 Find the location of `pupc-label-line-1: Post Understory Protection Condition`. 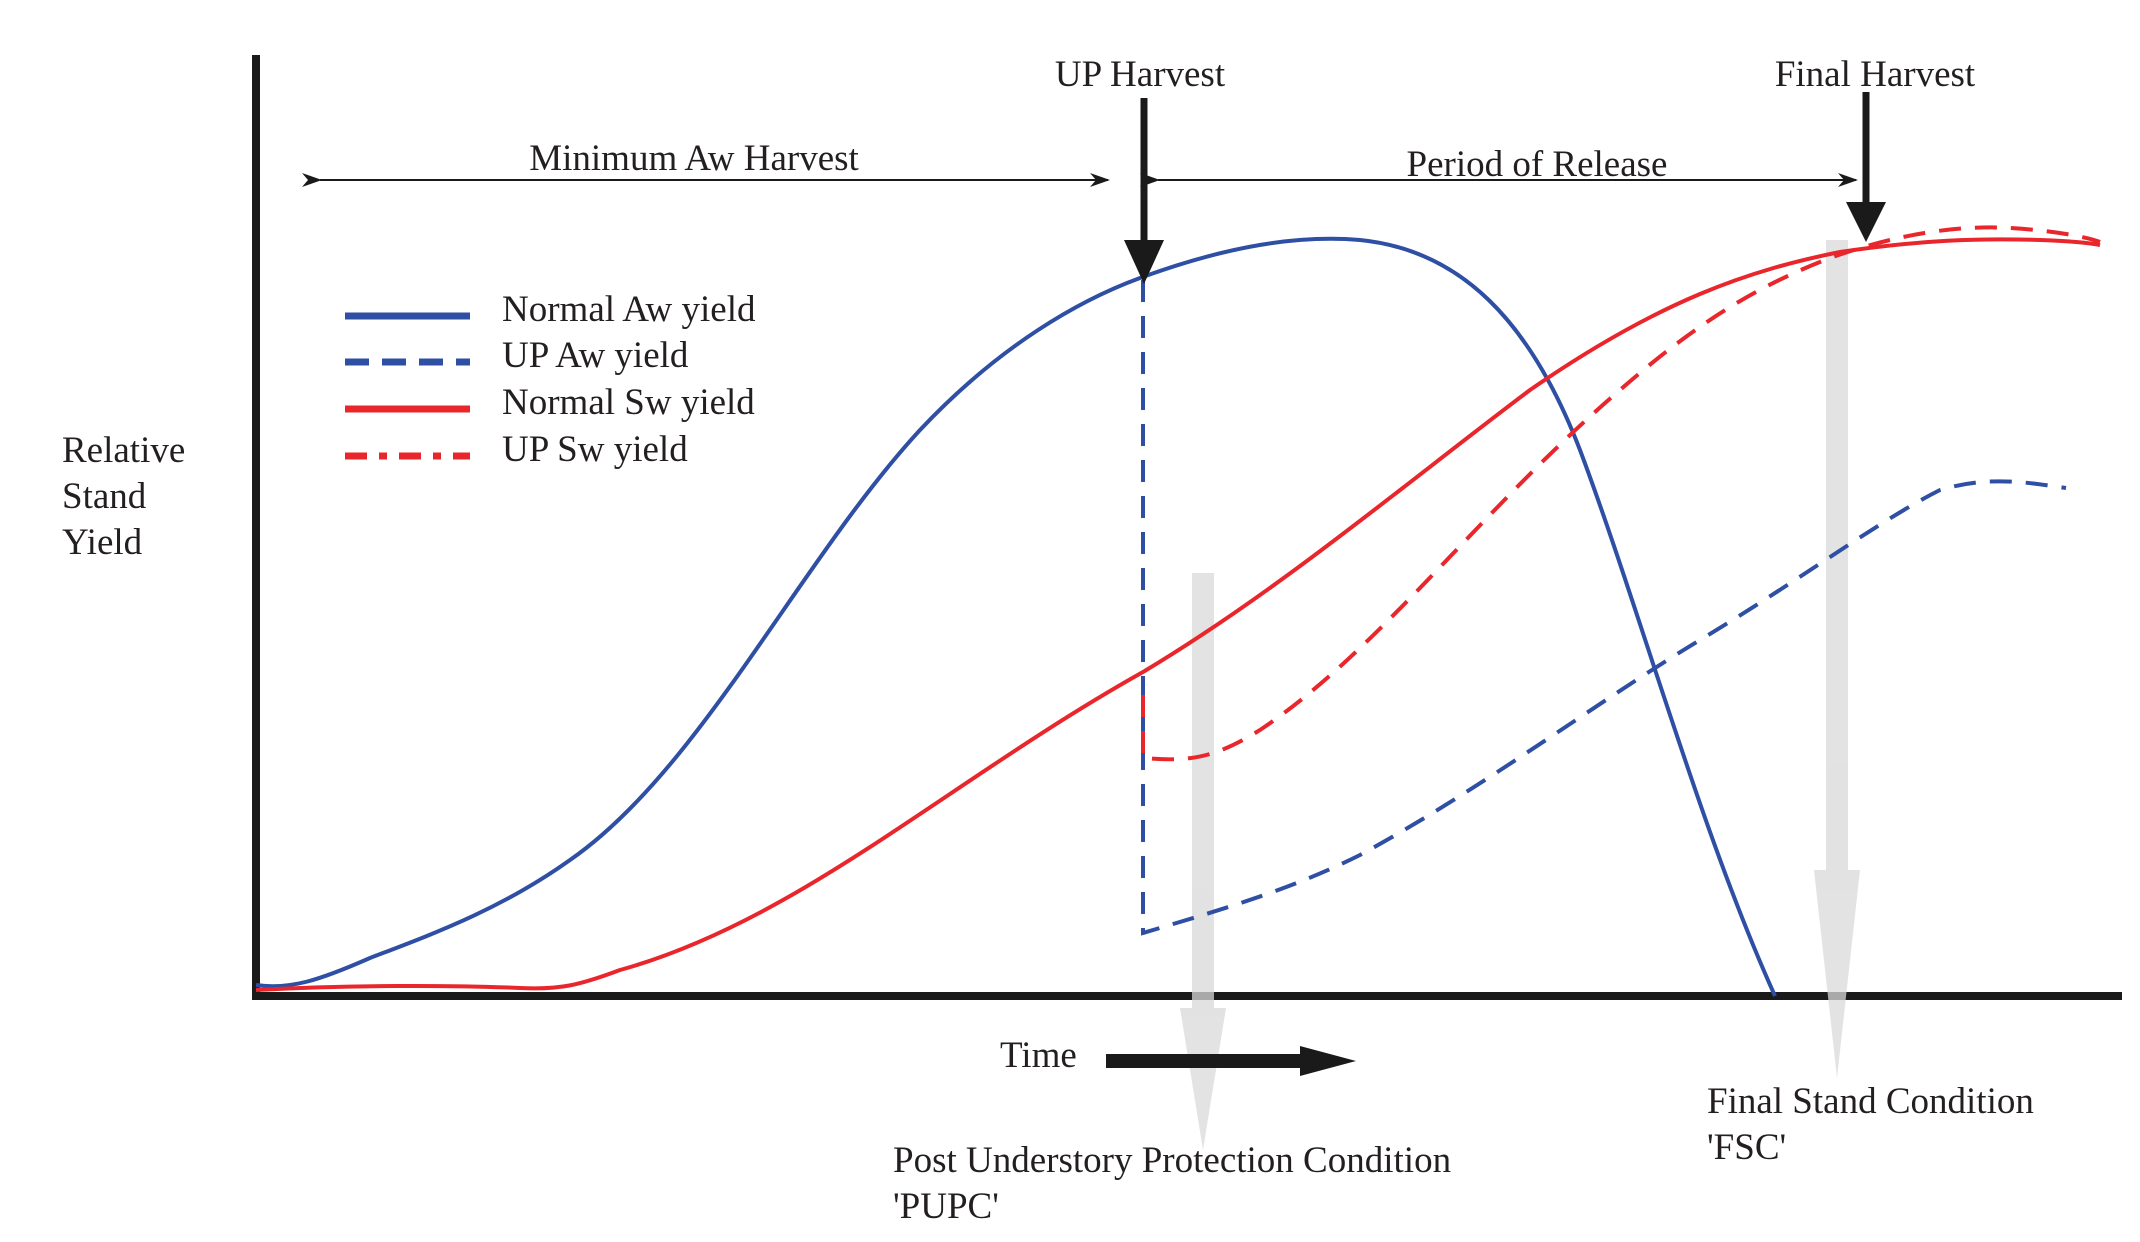

pupc-label-line-1: Post Understory Protection Condition is located at coordinates (1172, 1160).